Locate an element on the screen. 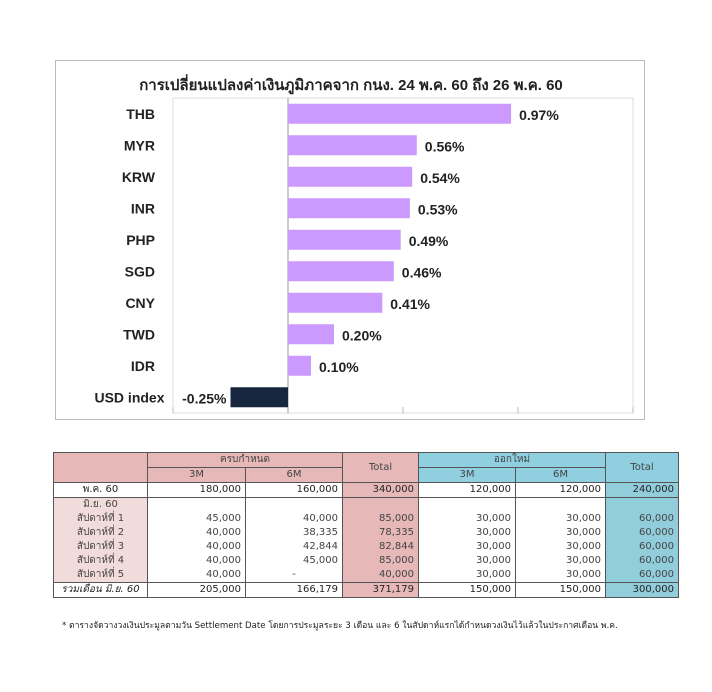  category-label: USD index is located at coordinates (129, 397).